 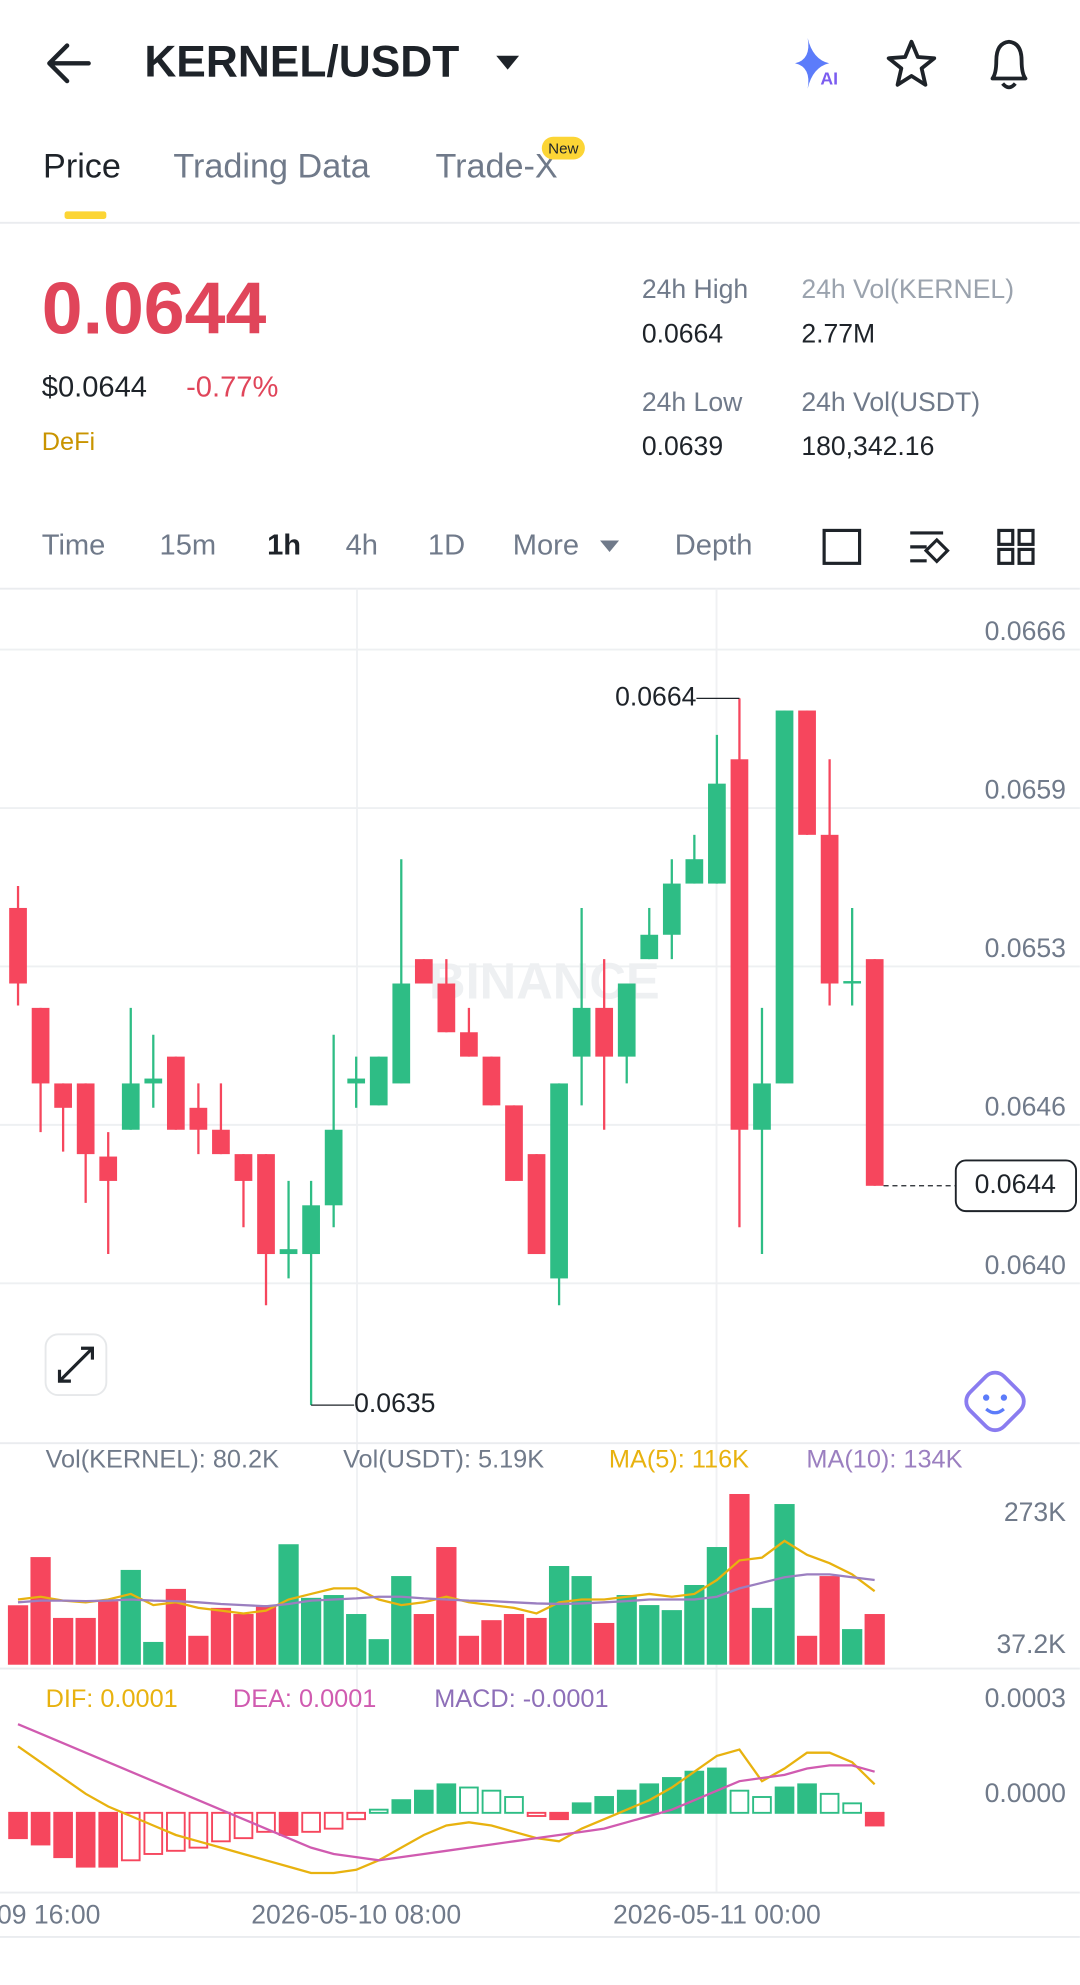 I want to click on ai-sparkle, so click(x=812, y=63).